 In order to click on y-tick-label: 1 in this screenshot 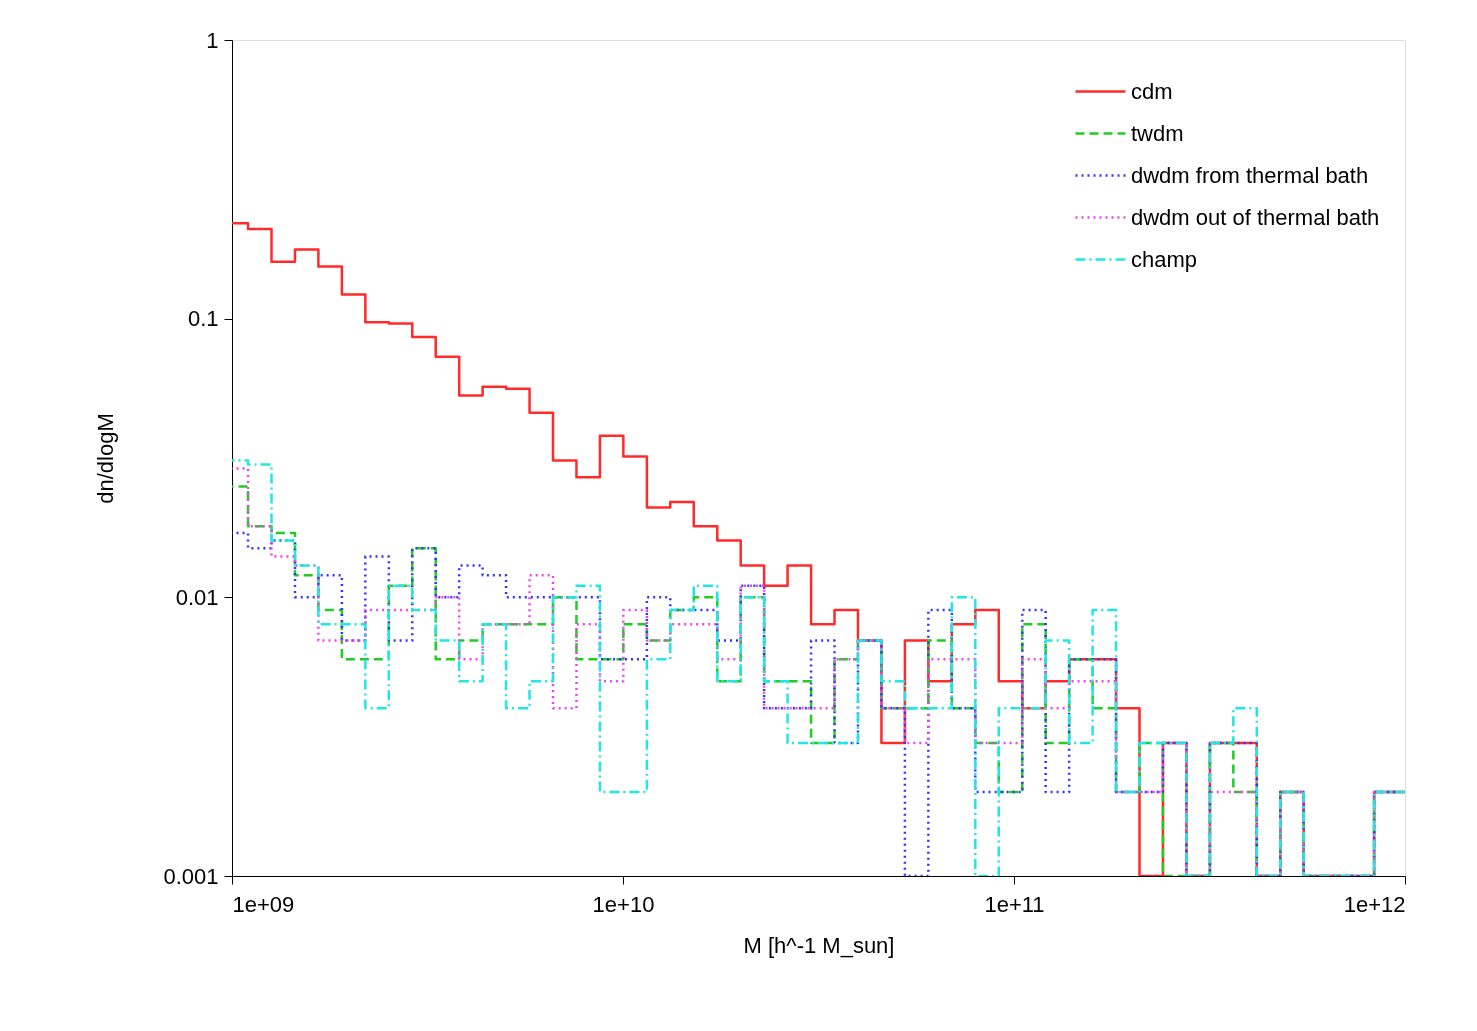, I will do `click(212, 40)`.